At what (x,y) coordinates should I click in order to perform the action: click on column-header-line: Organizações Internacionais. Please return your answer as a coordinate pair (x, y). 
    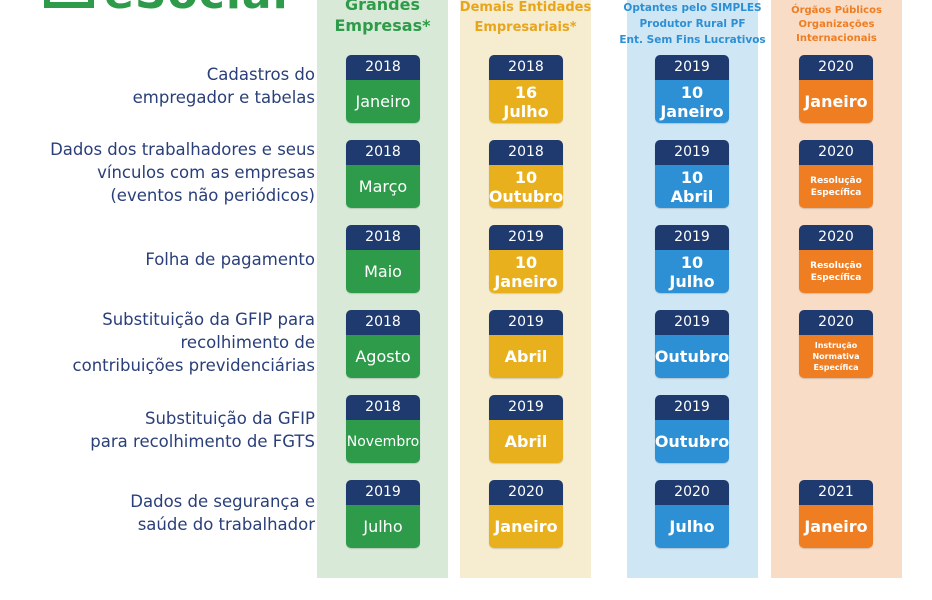
    Looking at the image, I should click on (836, 31).